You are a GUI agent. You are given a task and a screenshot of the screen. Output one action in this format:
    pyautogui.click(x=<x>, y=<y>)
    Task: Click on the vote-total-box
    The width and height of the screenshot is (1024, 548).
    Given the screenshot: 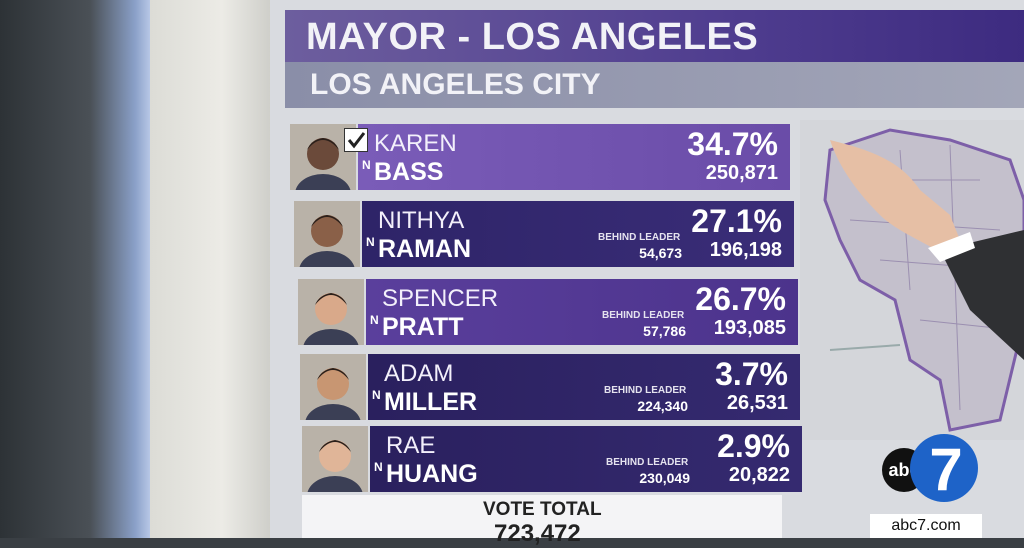 What is the action you would take?
    pyautogui.click(x=542, y=516)
    